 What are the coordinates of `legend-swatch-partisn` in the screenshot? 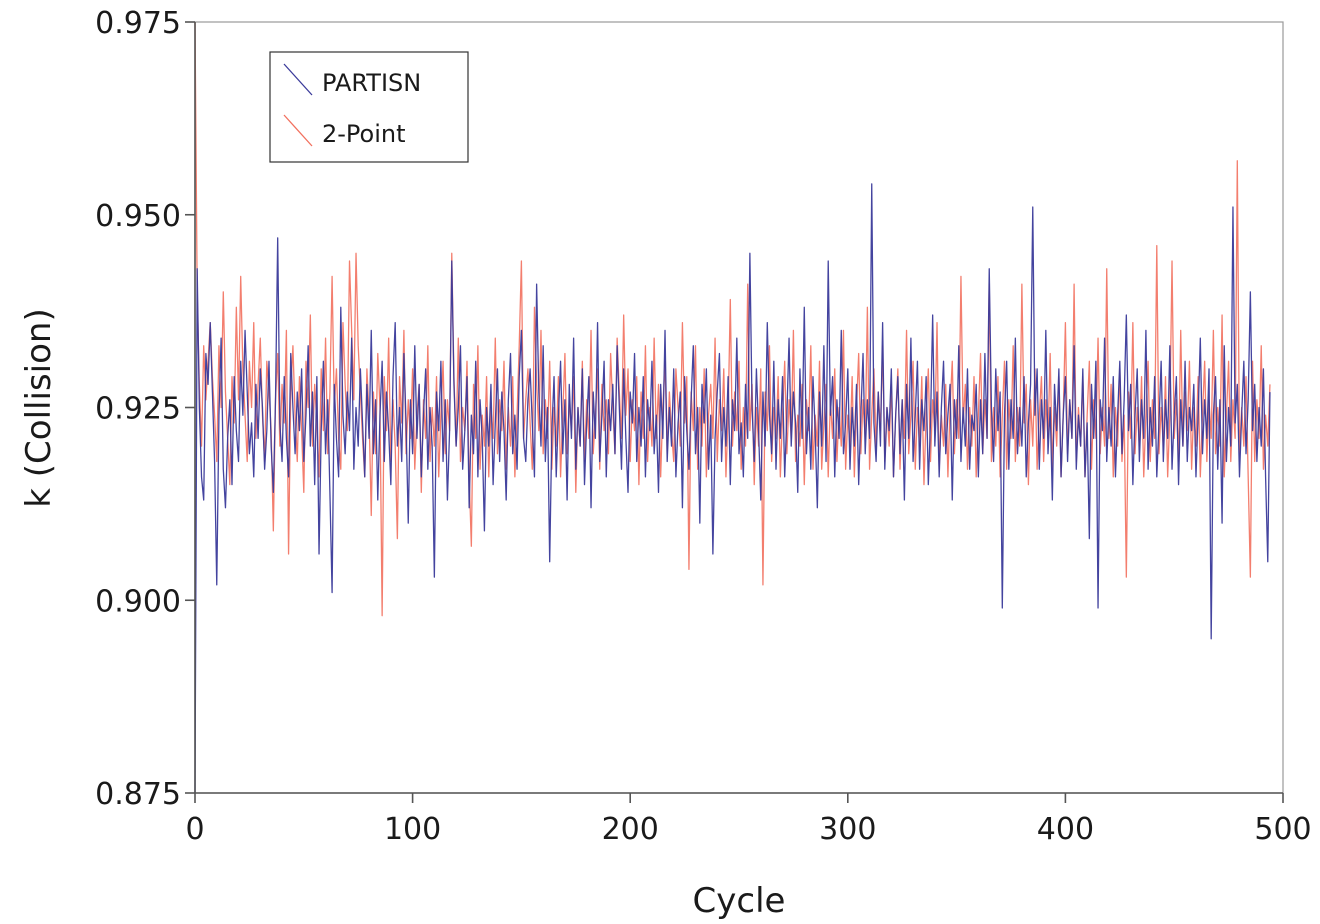 It's located at (298, 79).